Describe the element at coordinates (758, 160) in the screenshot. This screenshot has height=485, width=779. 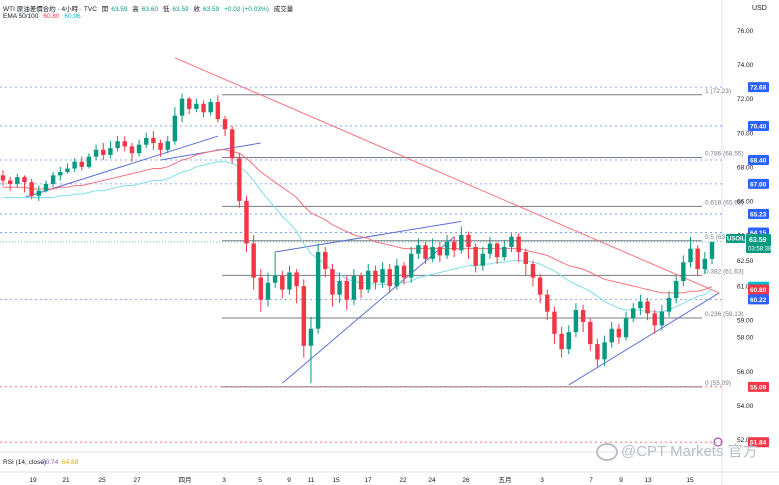
I see `price-tag: 68.40` at that location.